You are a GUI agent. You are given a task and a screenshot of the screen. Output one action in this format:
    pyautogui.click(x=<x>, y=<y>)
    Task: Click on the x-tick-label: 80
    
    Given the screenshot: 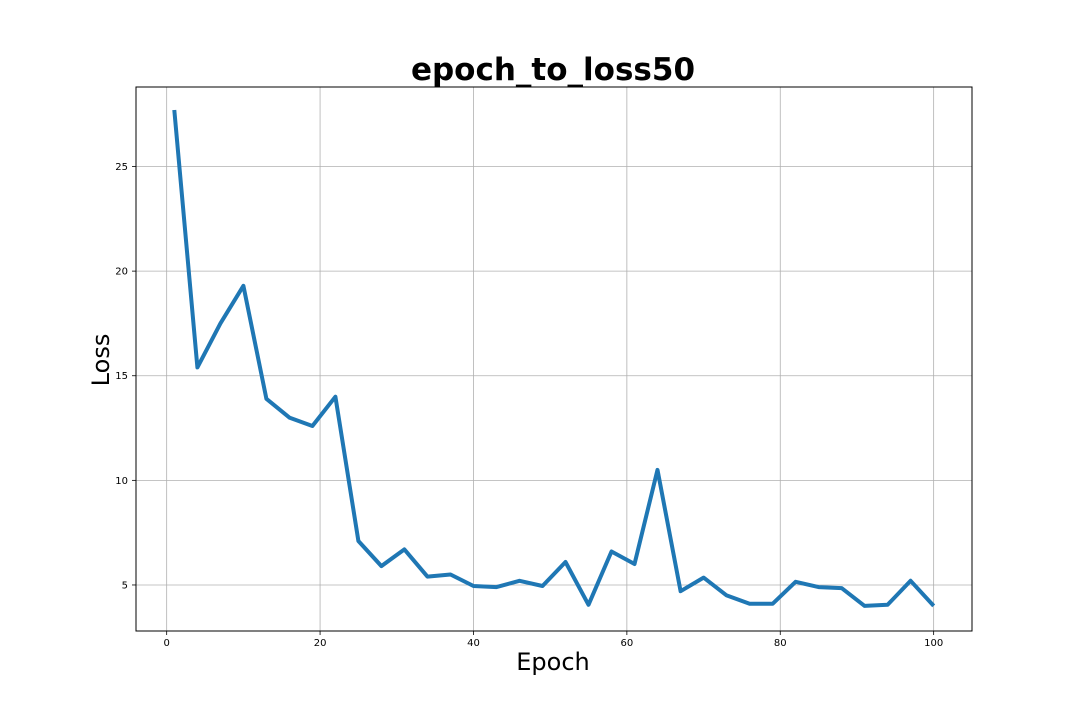 What is the action you would take?
    pyautogui.click(x=780, y=643)
    